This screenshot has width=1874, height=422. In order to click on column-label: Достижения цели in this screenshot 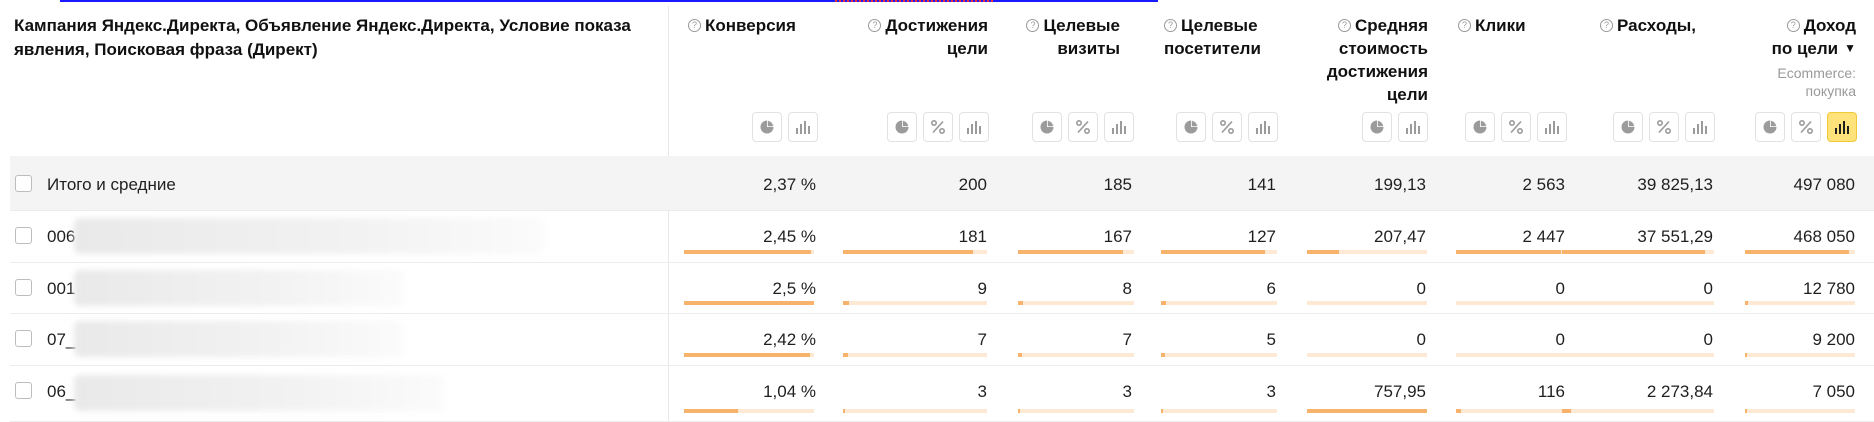, I will do `click(936, 37)`.